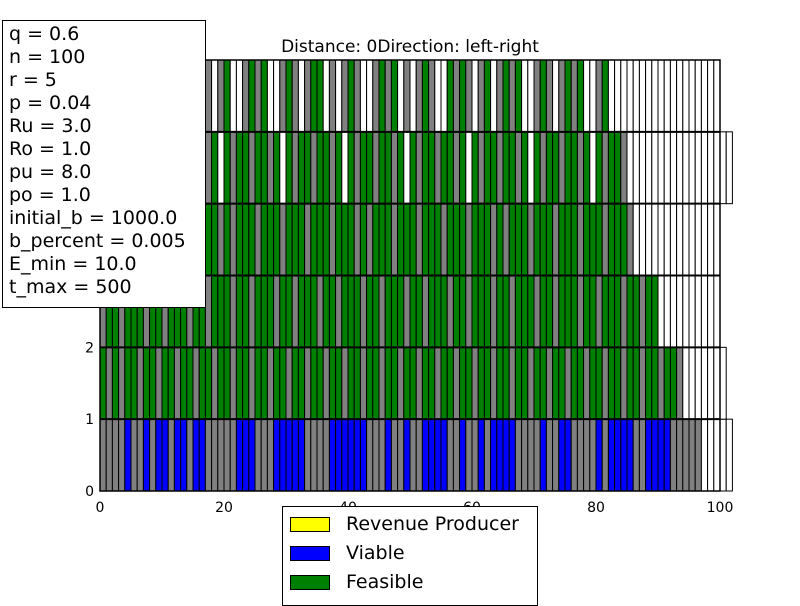  Describe the element at coordinates (97, 241) in the screenshot. I see `parameter-line: b_percent = 0.005` at that location.